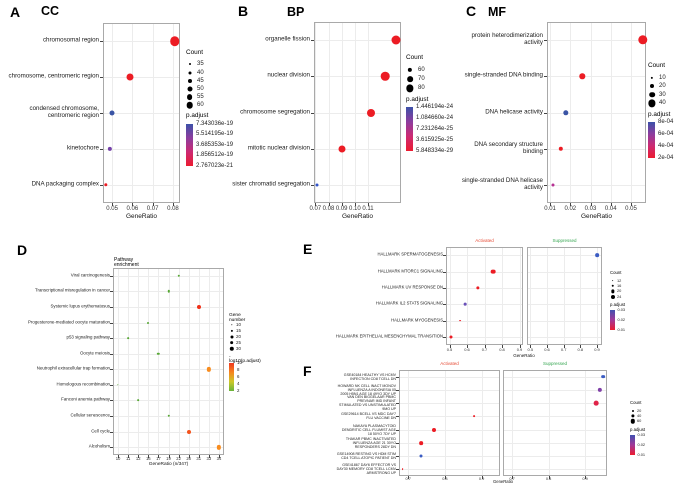  What do you see at coordinates (435, 151) in the screenshot?
I see `legend-gradient-label: 5.848334e-29` at bounding box center [435, 151].